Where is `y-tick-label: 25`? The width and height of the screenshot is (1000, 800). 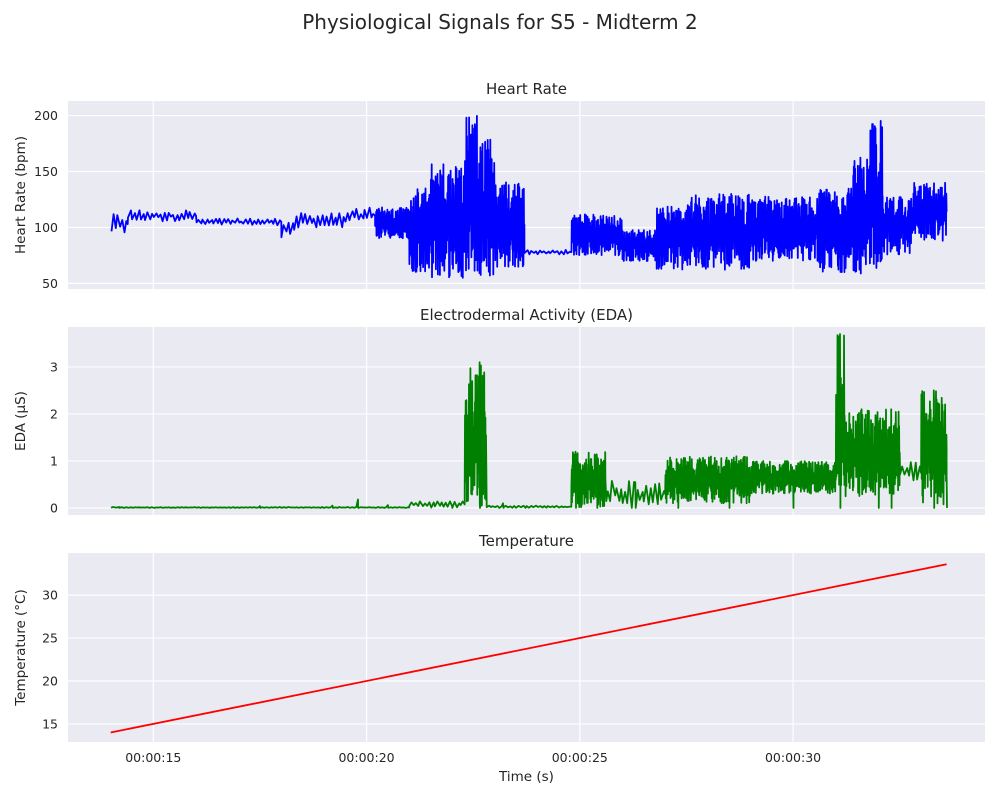 y-tick-label: 25 is located at coordinates (50, 638).